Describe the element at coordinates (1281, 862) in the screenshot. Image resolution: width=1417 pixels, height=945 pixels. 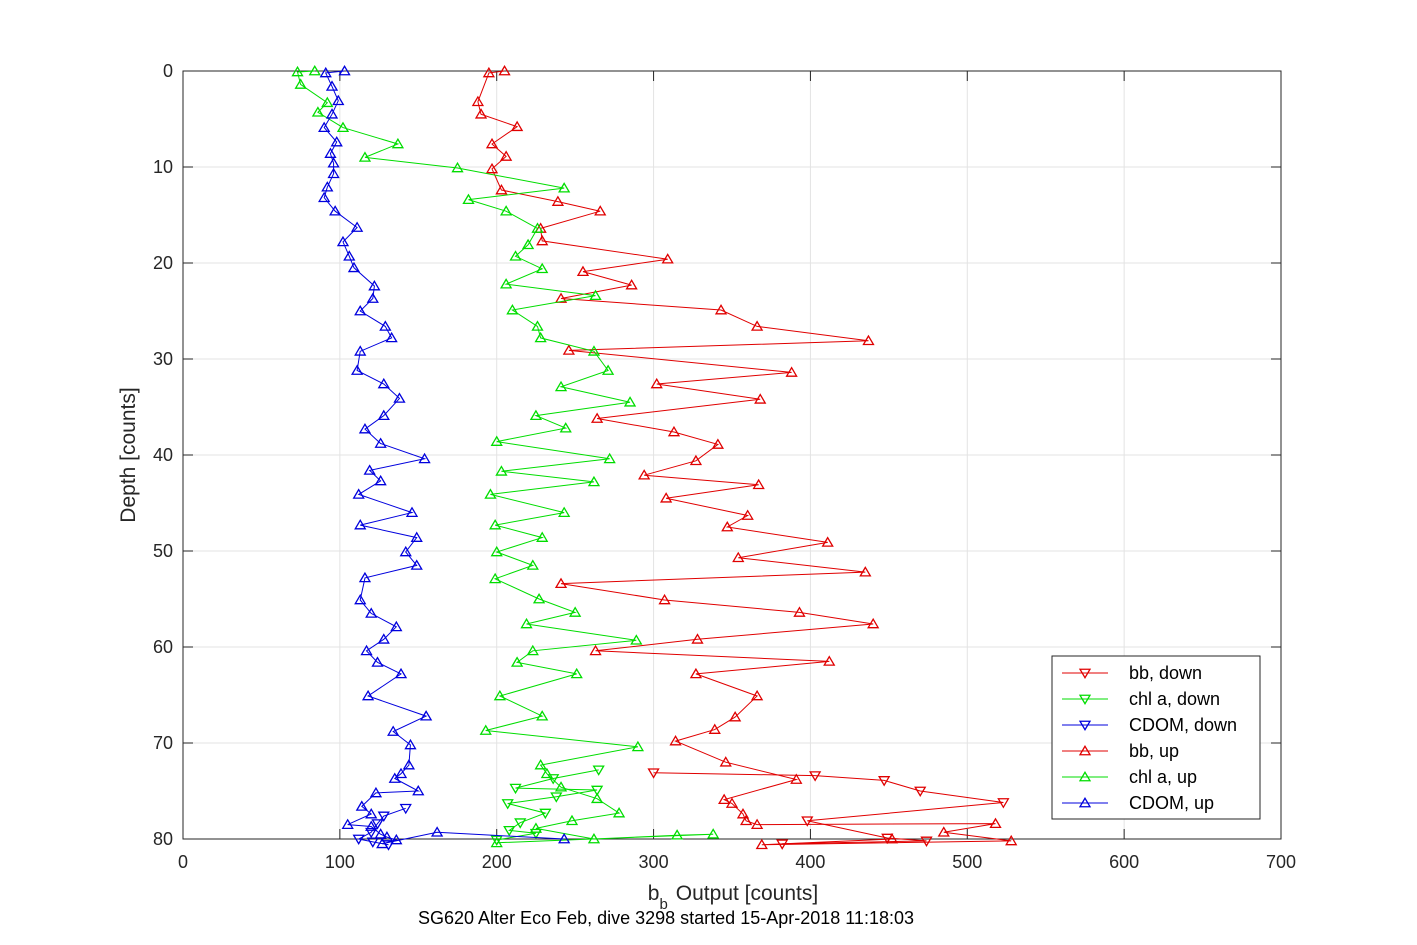
I see `x-tick-label: 700` at that location.